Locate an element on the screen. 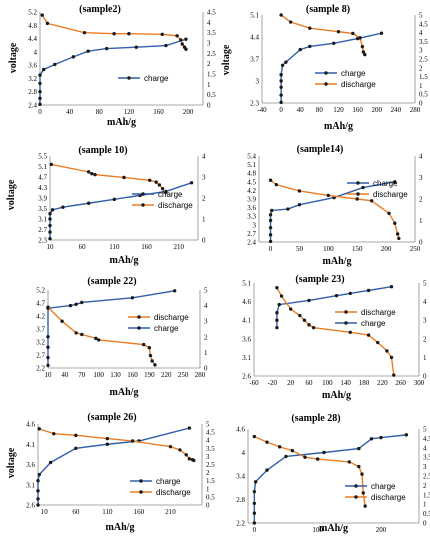 The height and width of the screenshot is (550, 430). x-tick-label: 70 is located at coordinates (82, 375).